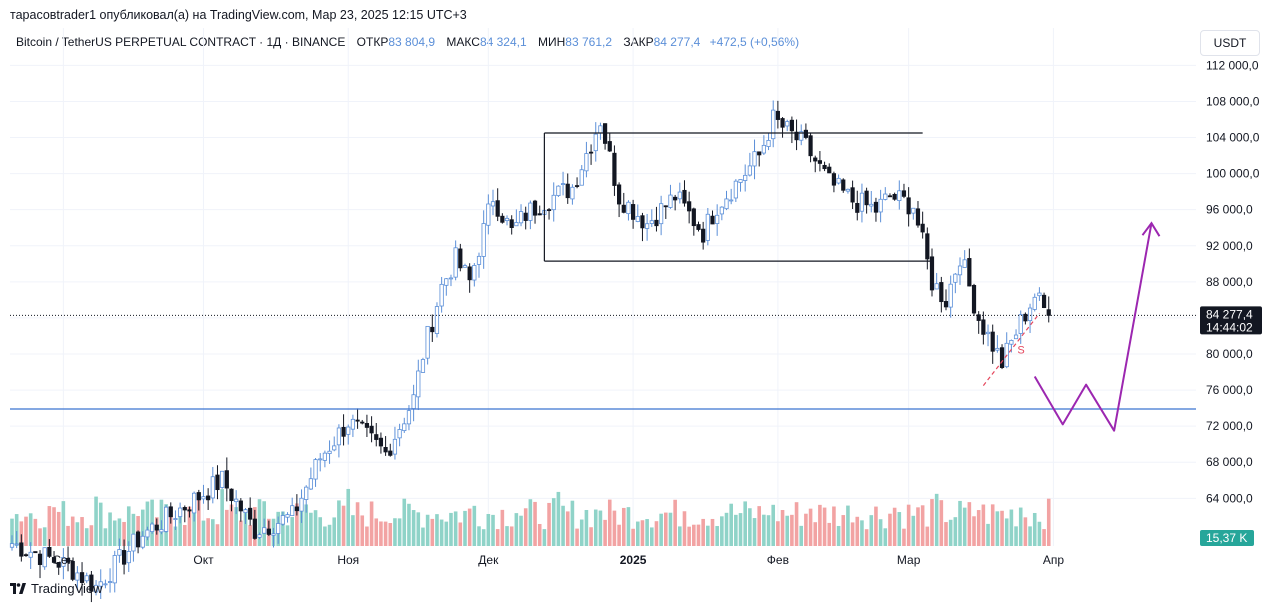  What do you see at coordinates (1054, 560) in the screenshot?
I see `time-tick-label: Апр` at bounding box center [1054, 560].